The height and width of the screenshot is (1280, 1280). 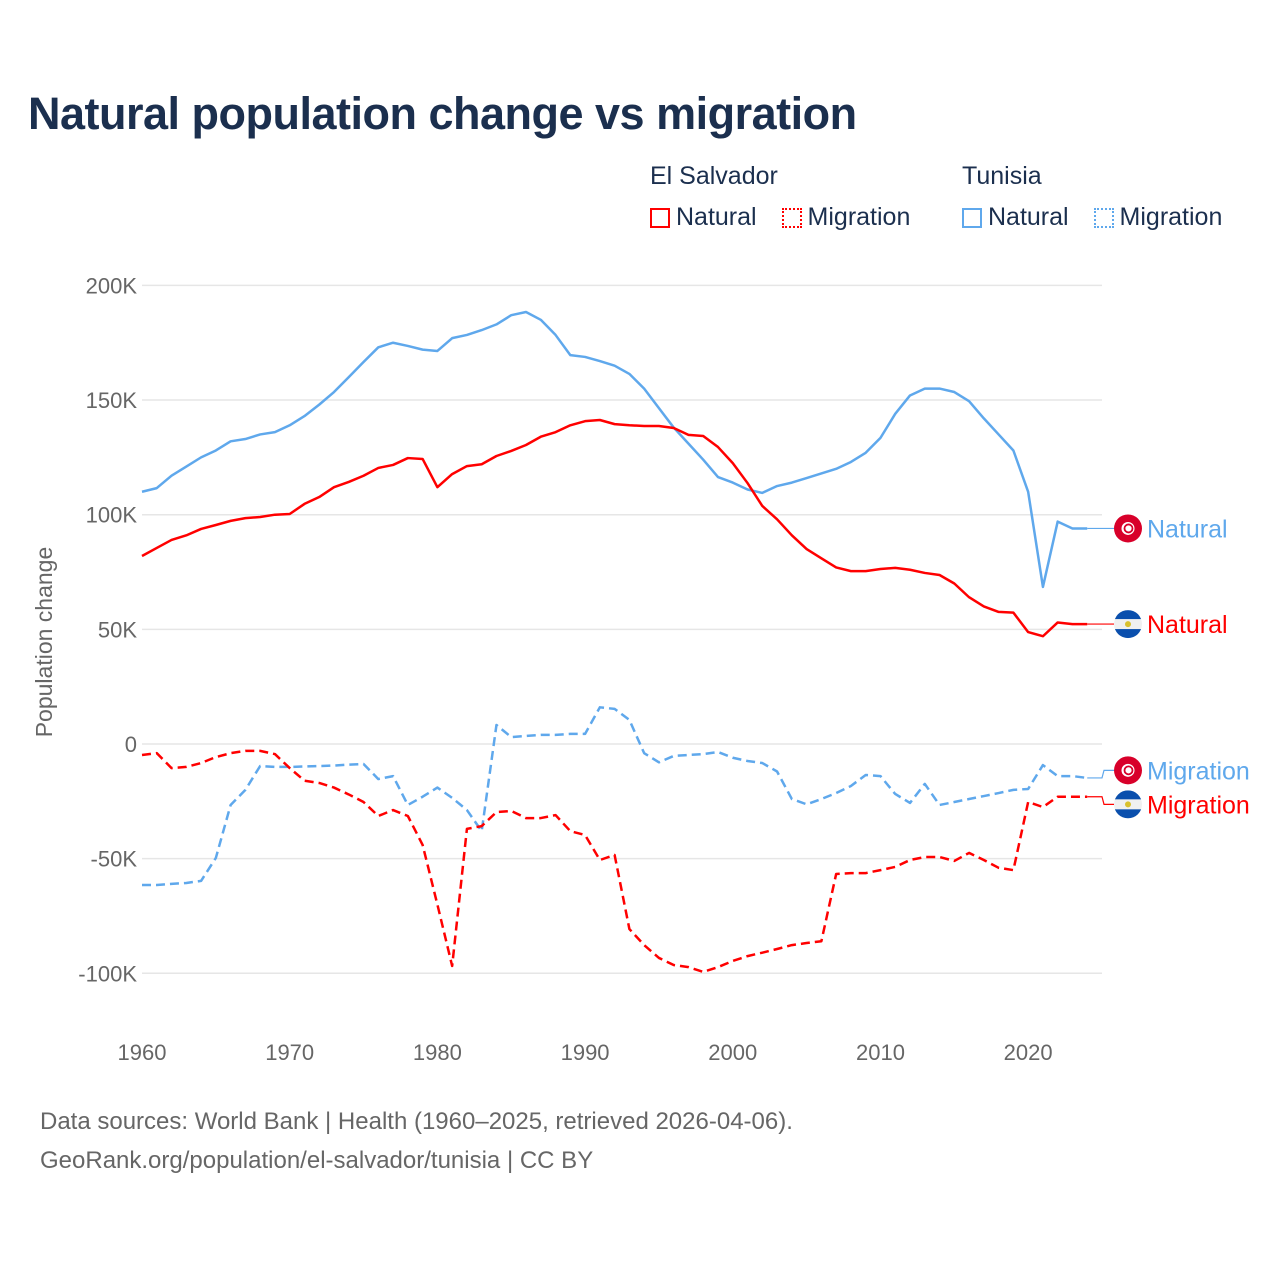 I want to click on y-tick-label: 0, so click(x=131, y=744).